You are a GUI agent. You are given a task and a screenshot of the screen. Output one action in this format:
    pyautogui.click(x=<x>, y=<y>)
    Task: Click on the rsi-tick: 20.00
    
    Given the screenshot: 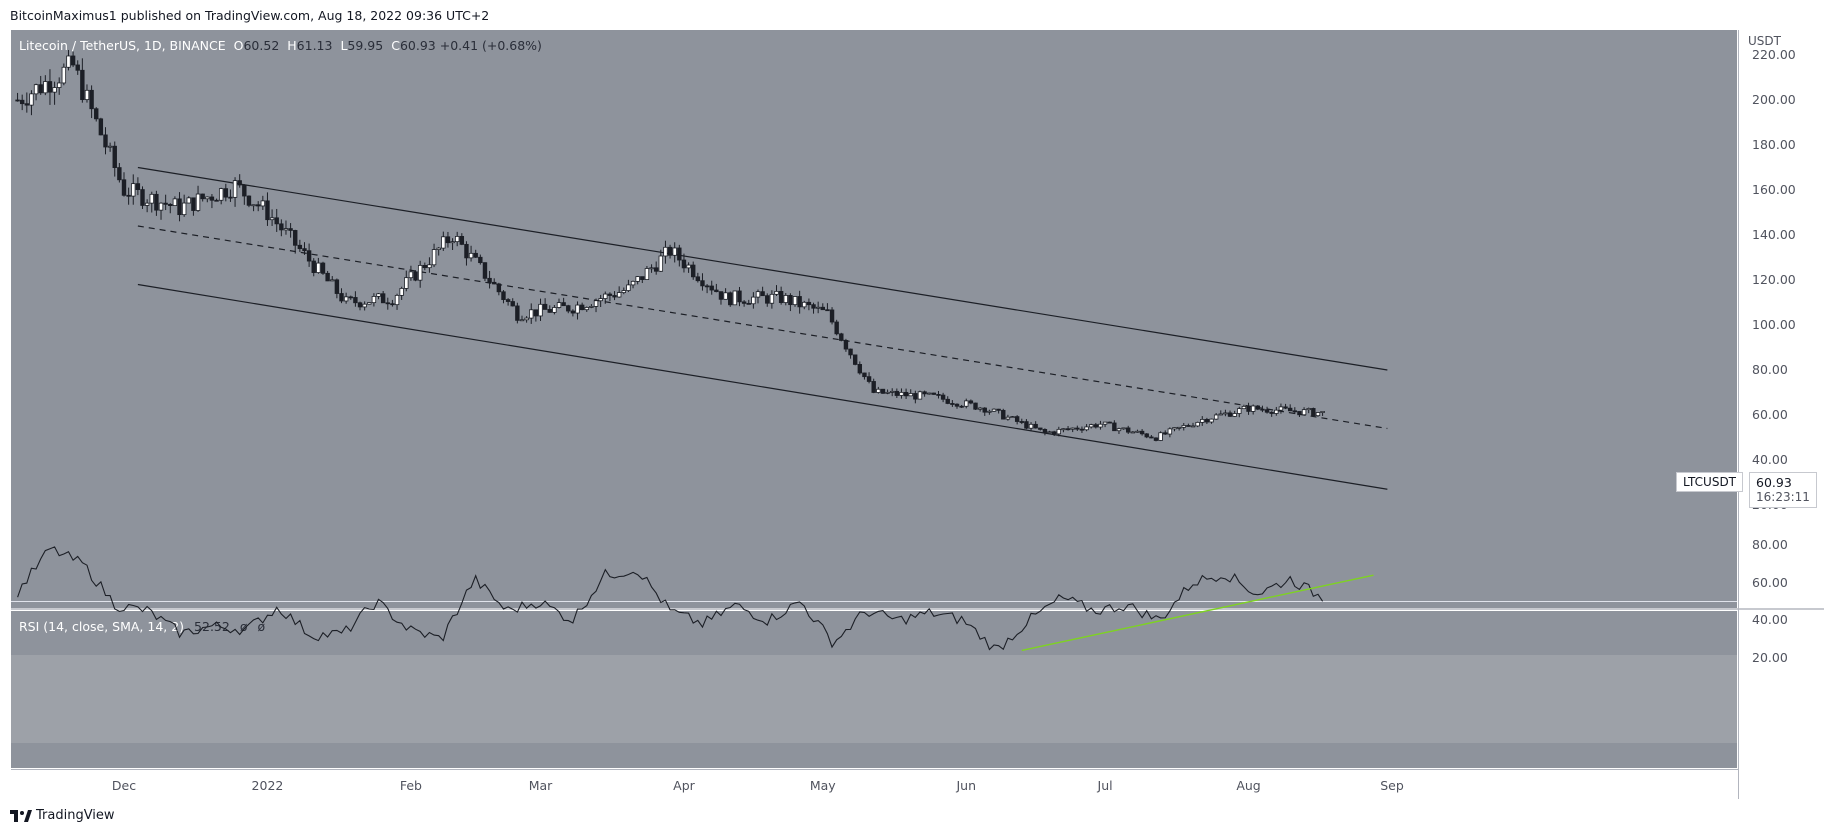 What is the action you would take?
    pyautogui.click(x=1770, y=657)
    